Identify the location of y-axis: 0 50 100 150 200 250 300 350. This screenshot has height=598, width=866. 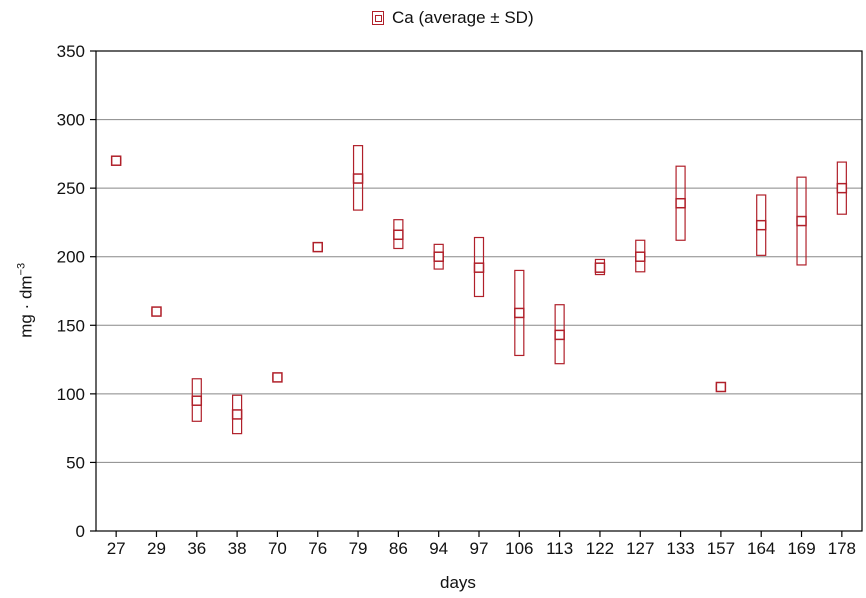
(76, 291).